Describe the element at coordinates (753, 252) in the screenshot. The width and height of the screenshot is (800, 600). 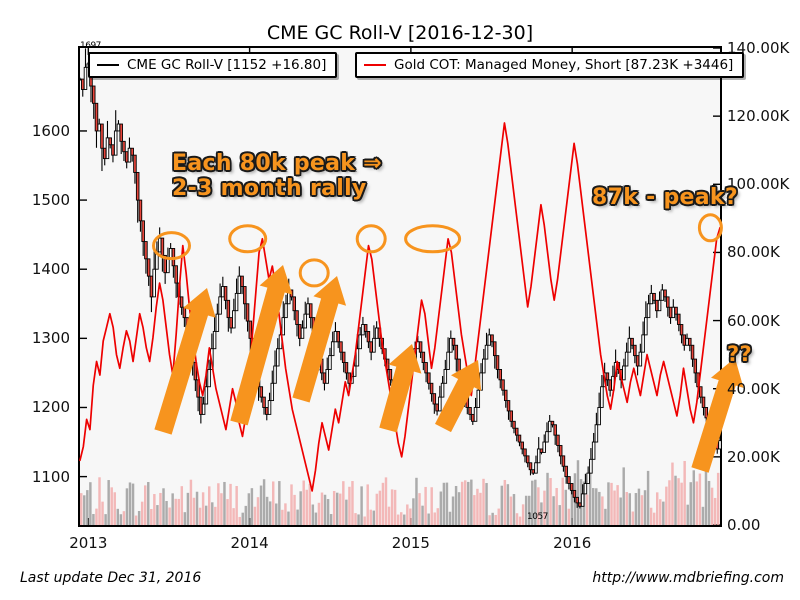
I see `y-right-tick-3: 80.00K` at that location.